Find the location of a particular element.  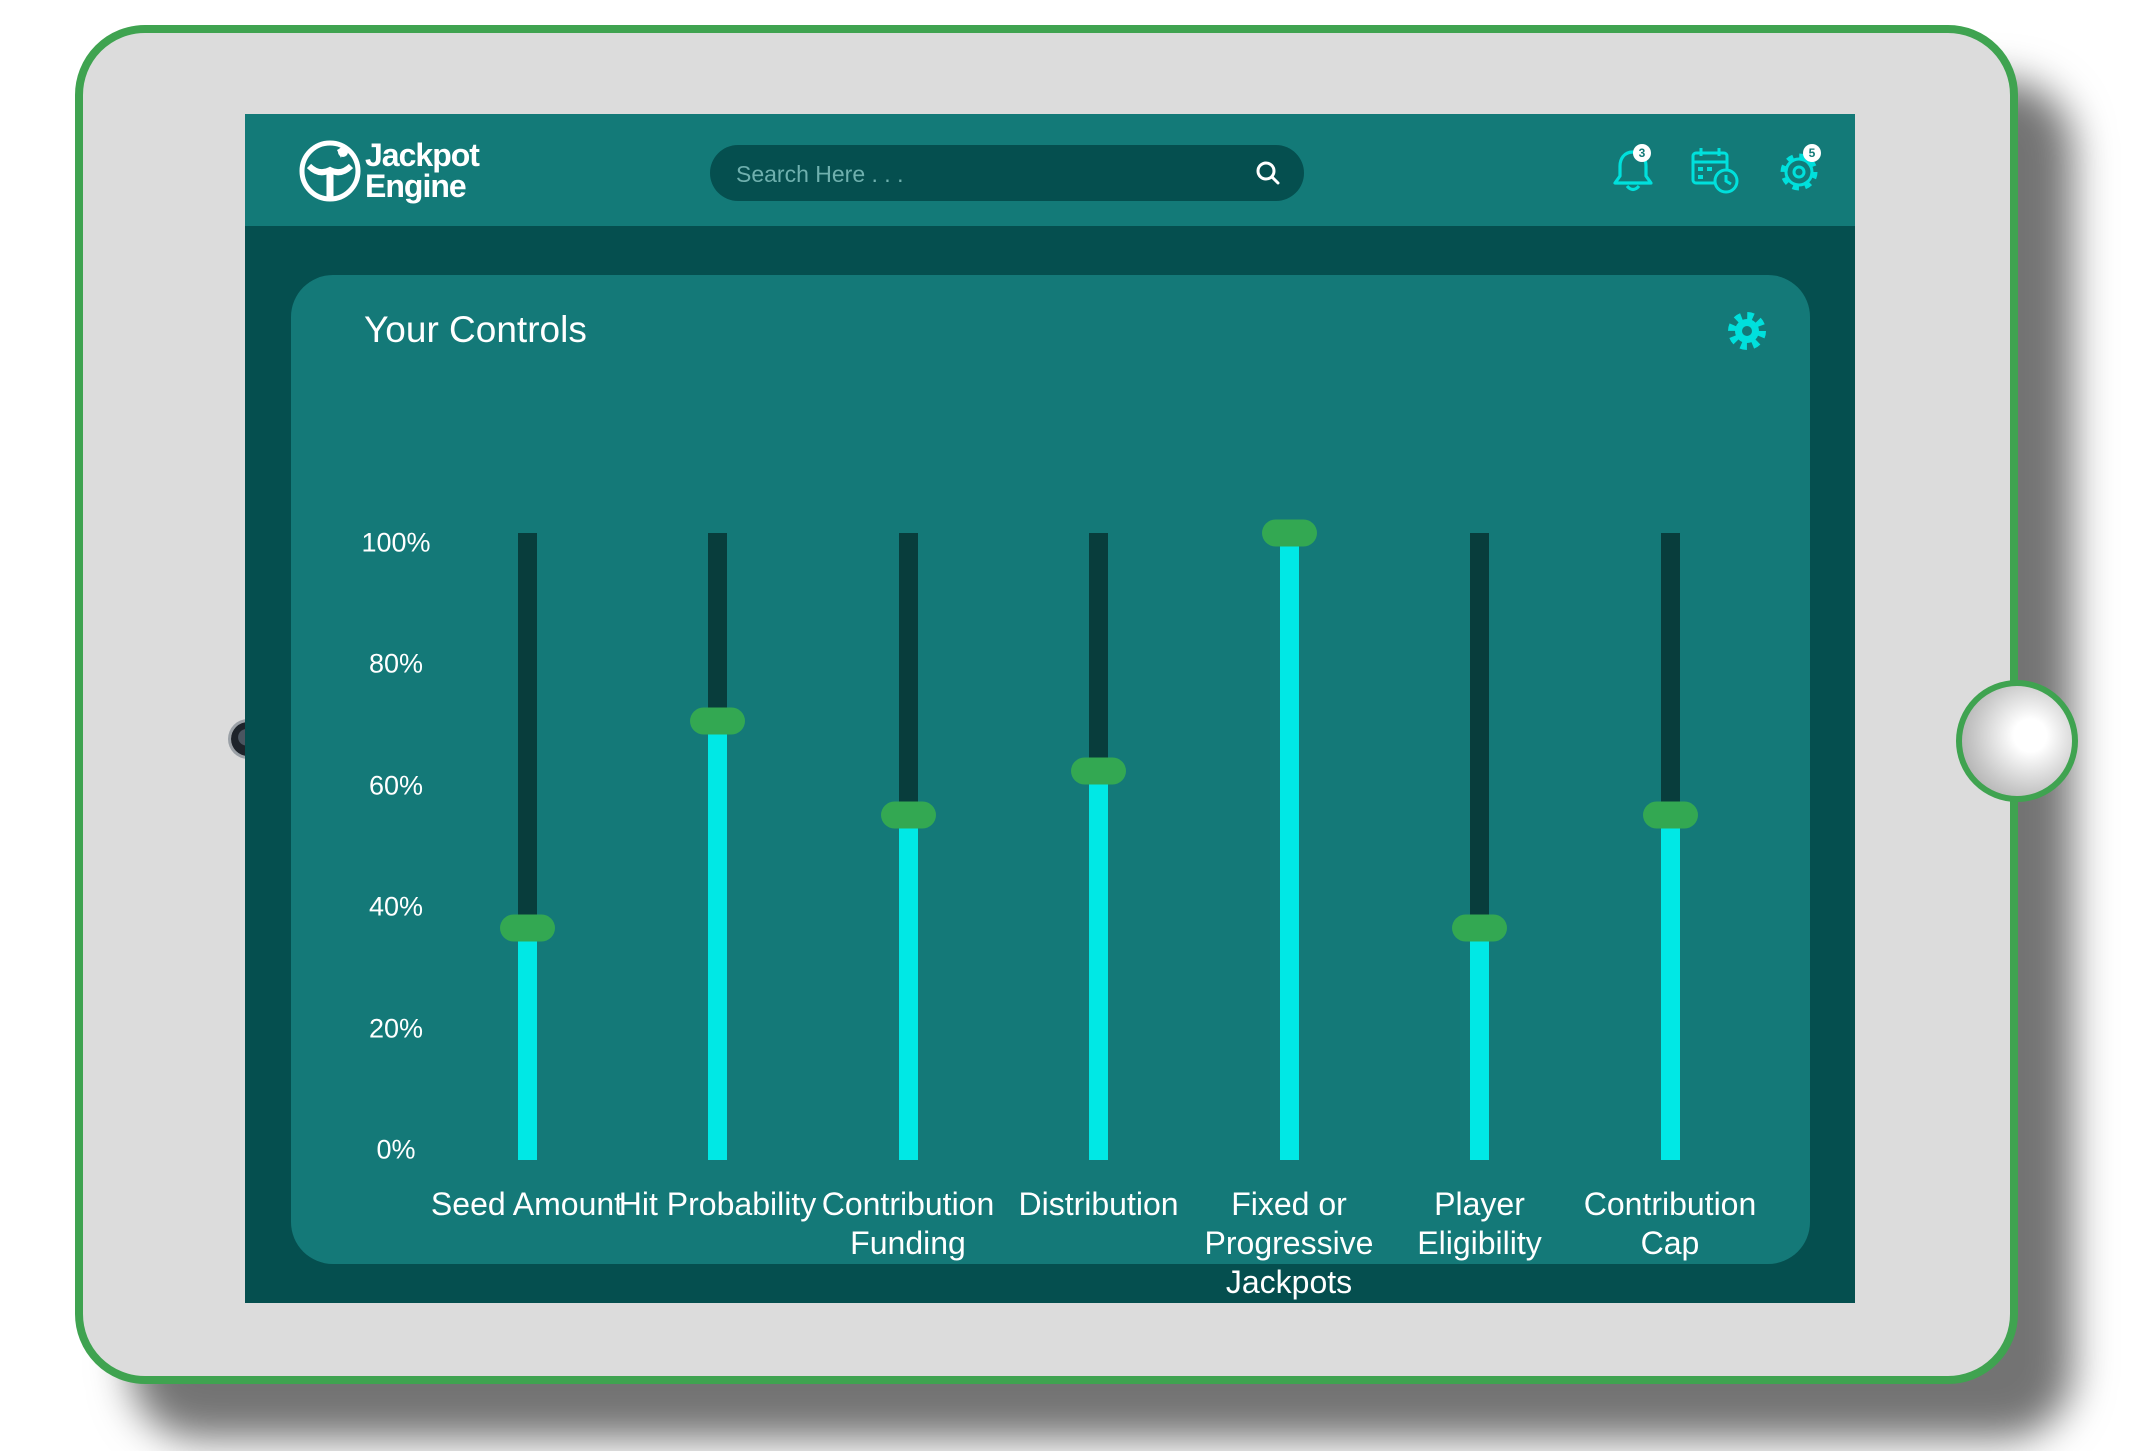

y-tick-label: 40% is located at coordinates (396, 906).